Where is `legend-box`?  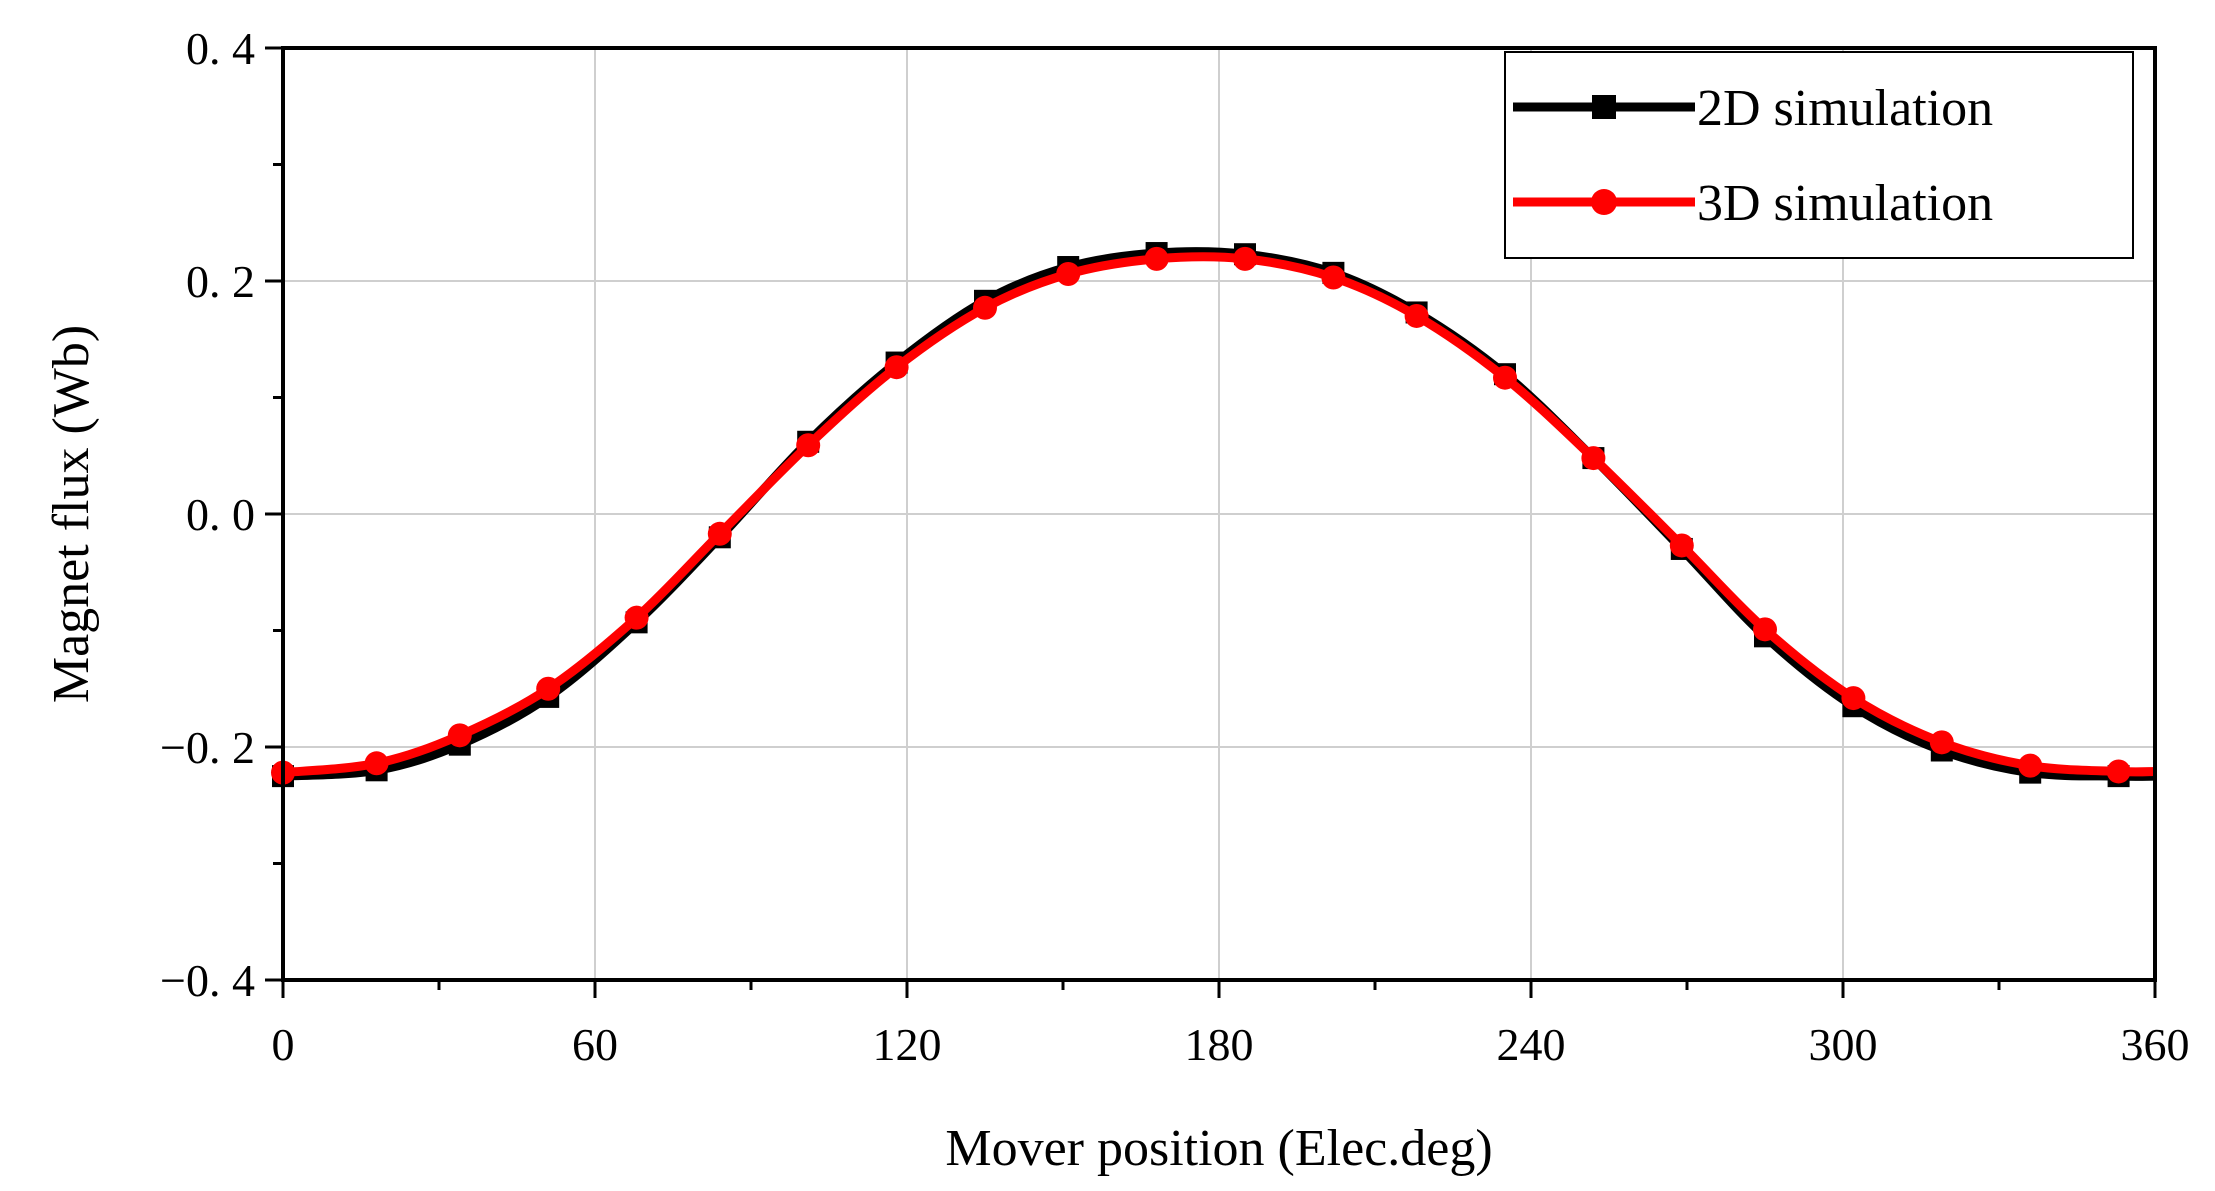 legend-box is located at coordinates (1819, 155).